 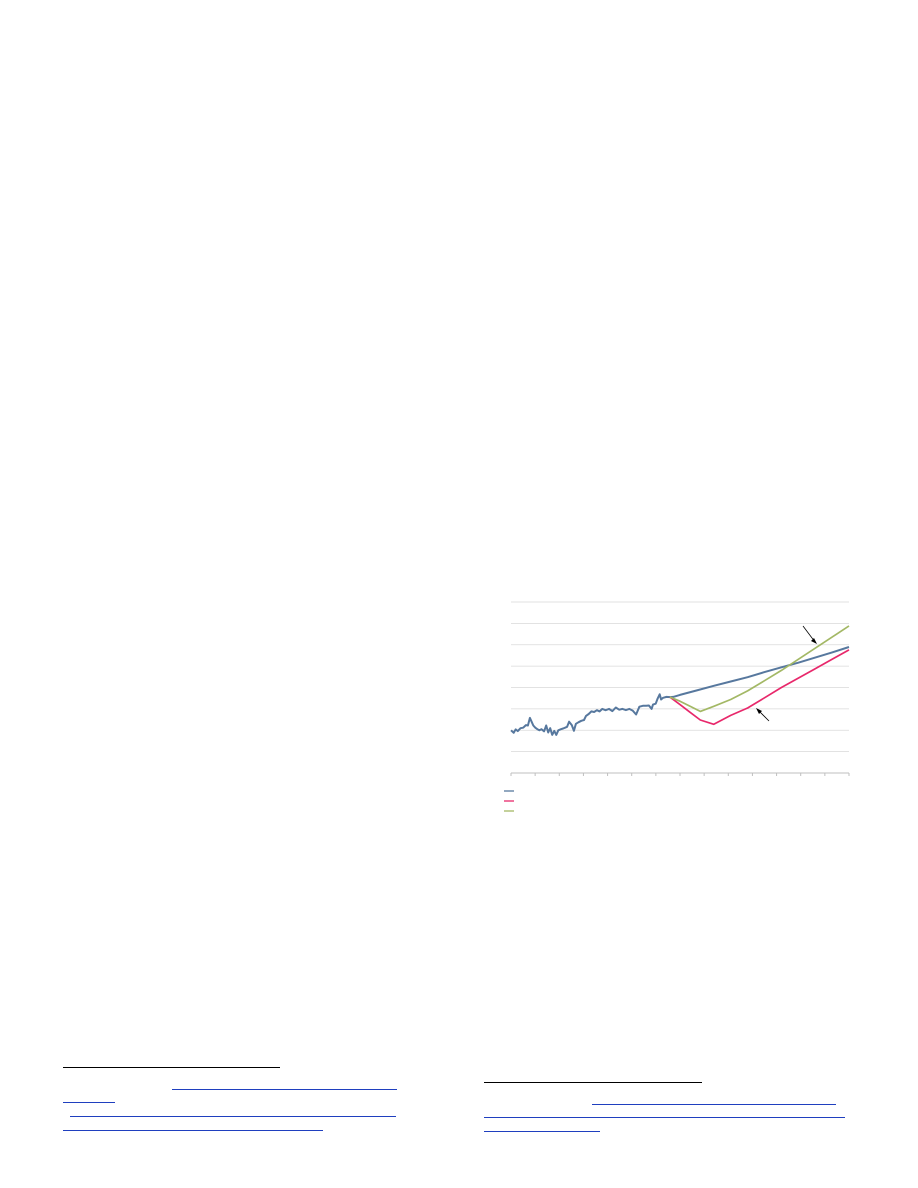 What do you see at coordinates (593, 1082) in the screenshot?
I see `footnote-rule-right` at bounding box center [593, 1082].